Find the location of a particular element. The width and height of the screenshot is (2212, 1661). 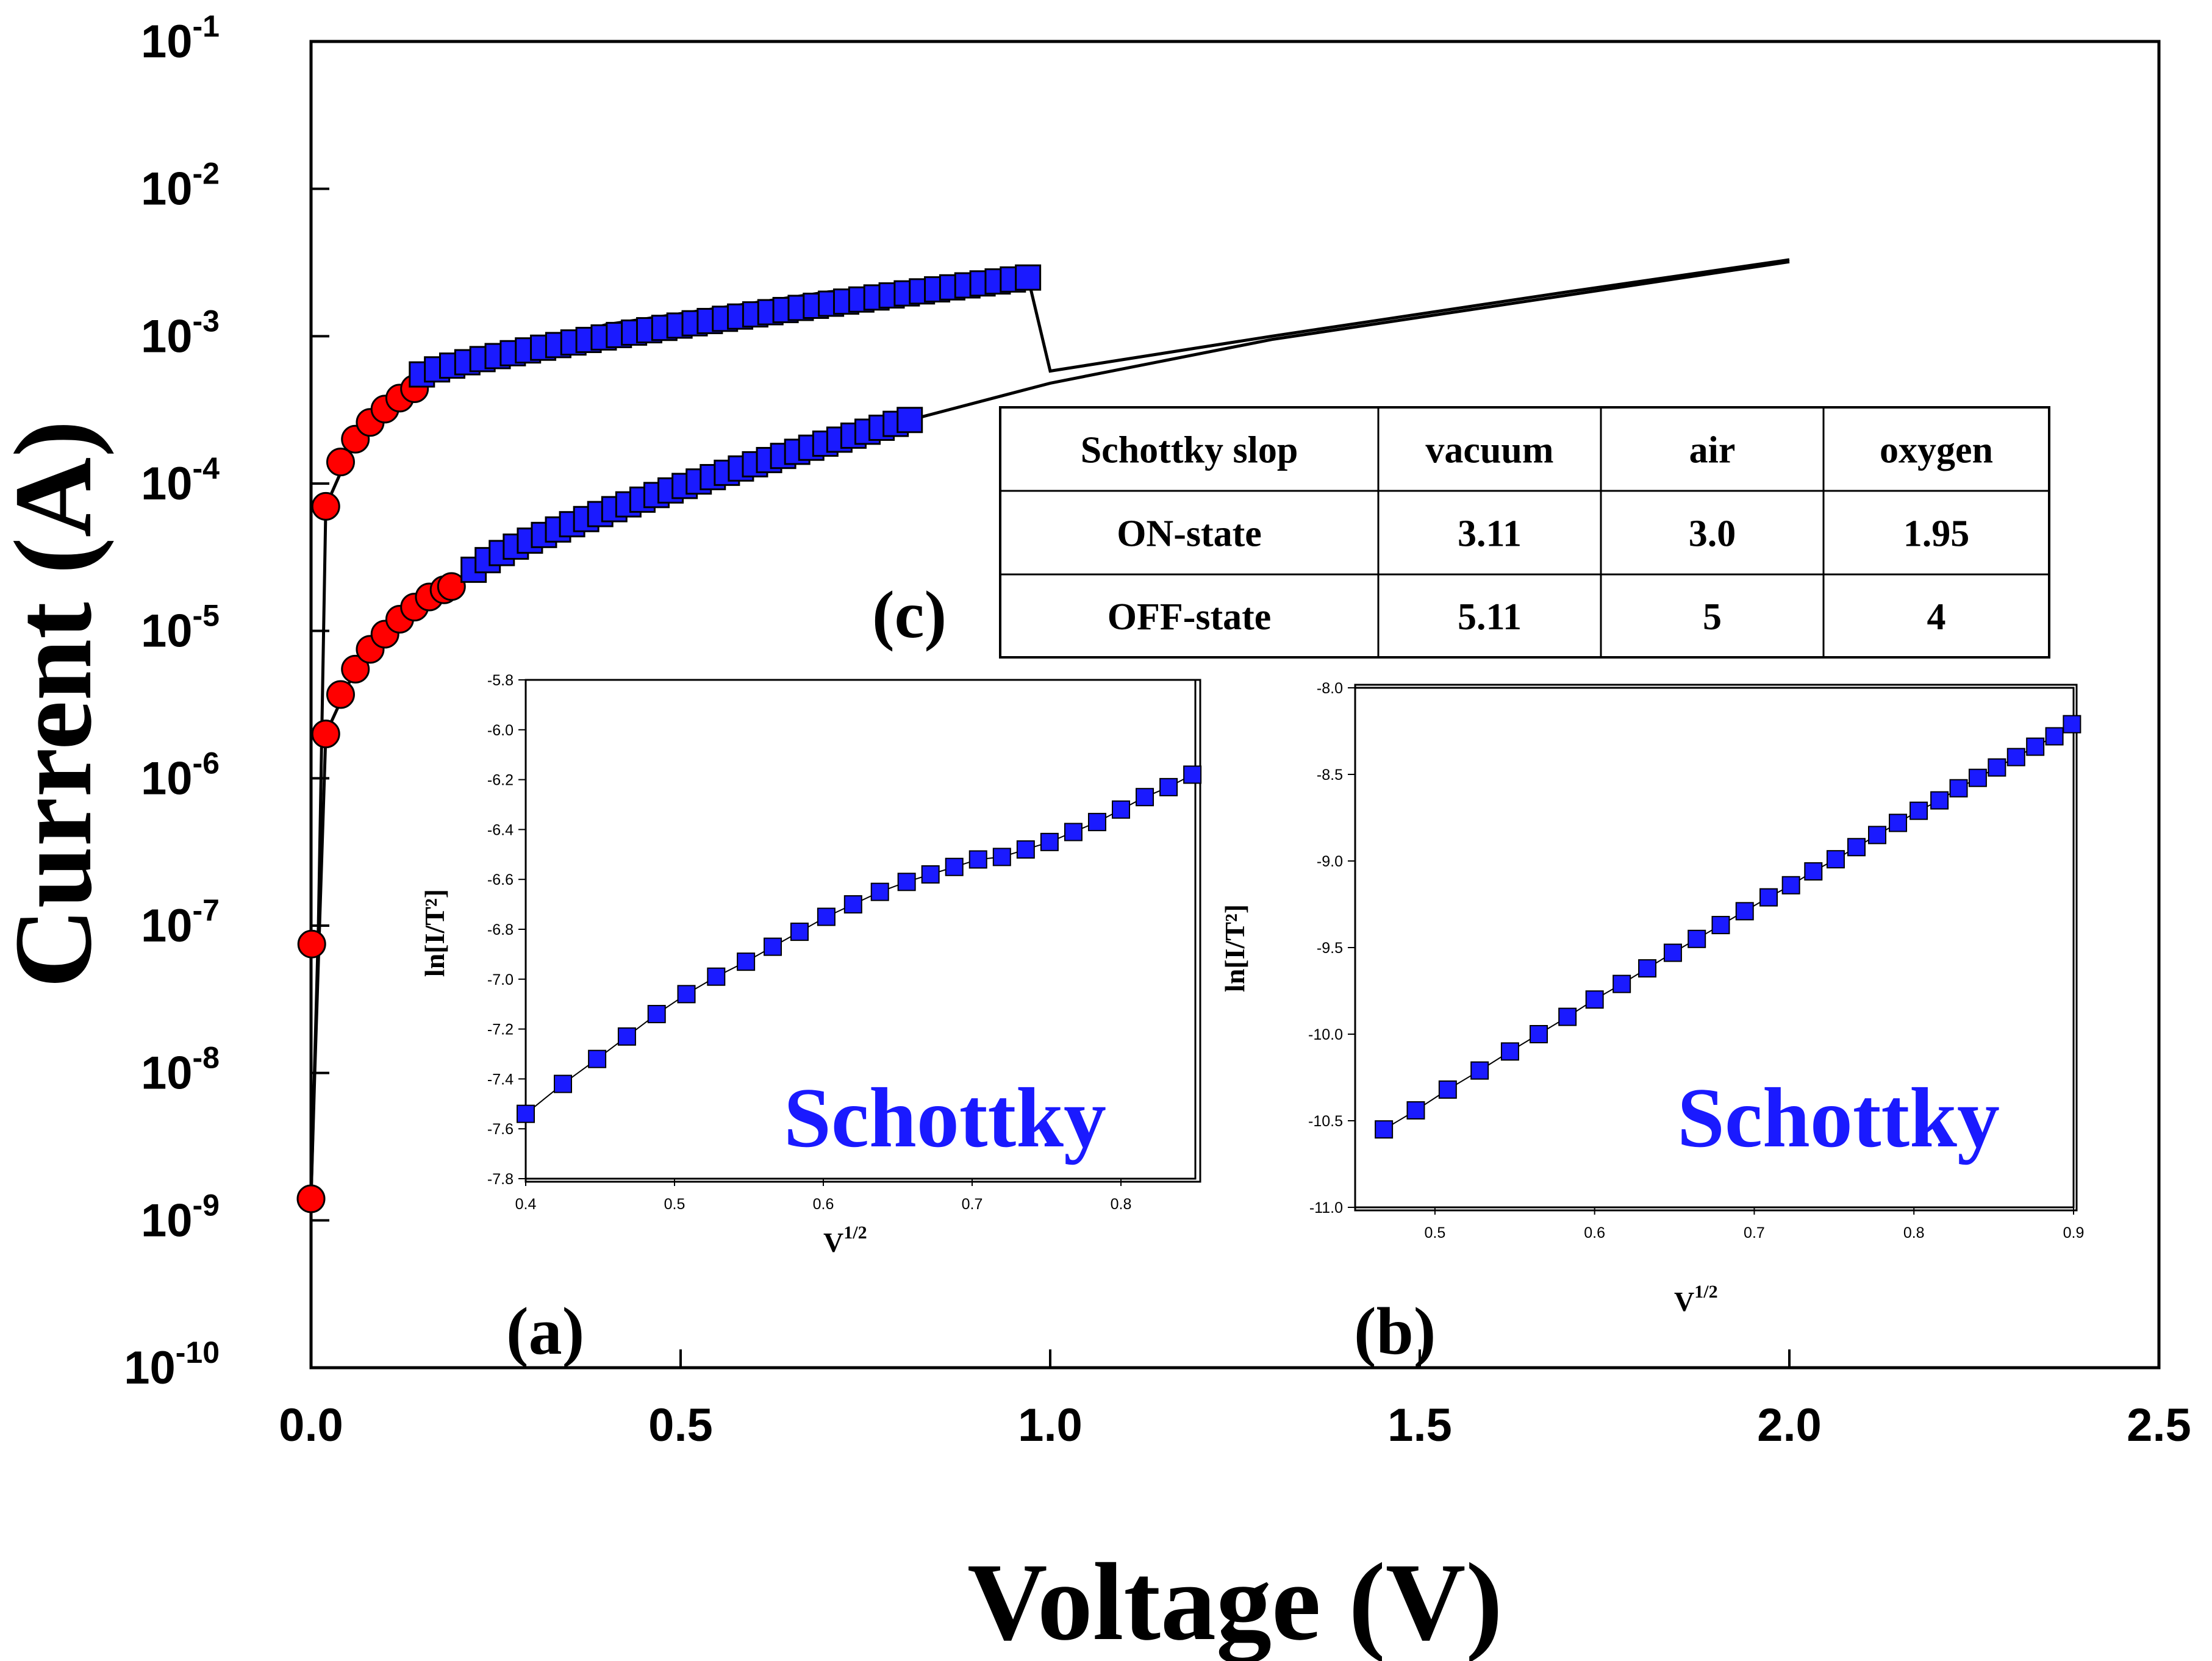

inset-a-y-tick-label: -7.8 is located at coordinates (500, 1180).